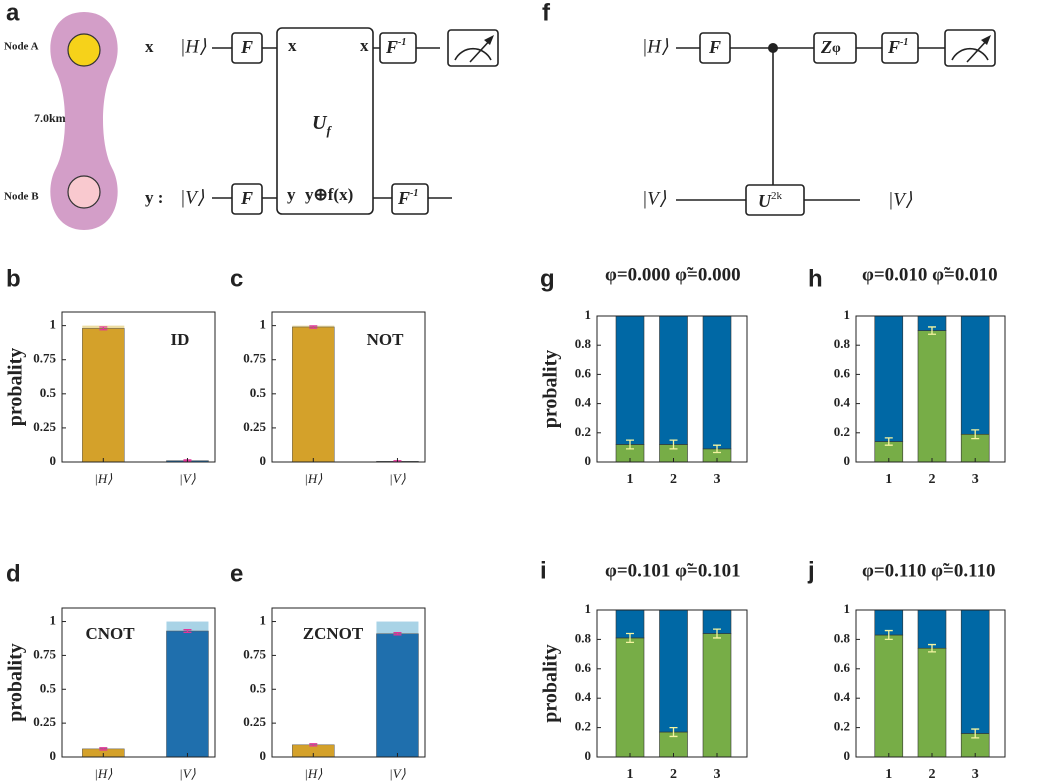 Image resolution: width=1038 pixels, height=783 pixels. I want to click on control-dot, so click(773, 48).